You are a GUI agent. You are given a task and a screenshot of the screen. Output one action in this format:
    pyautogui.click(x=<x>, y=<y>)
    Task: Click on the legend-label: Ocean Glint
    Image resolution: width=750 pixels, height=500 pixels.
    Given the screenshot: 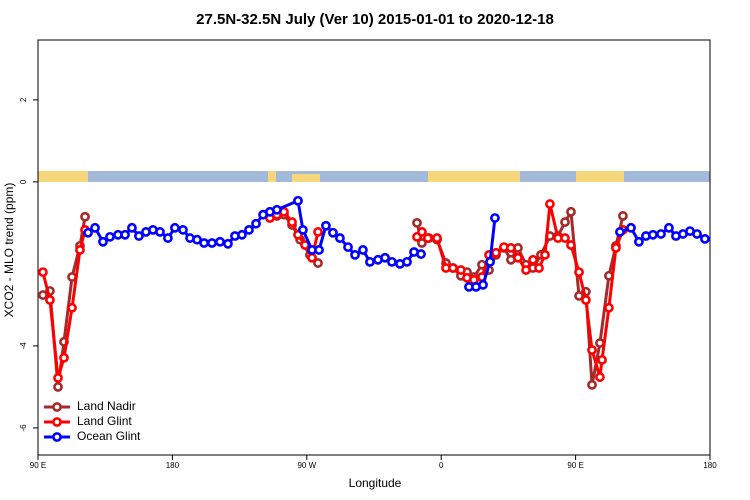 What is the action you would take?
    pyautogui.click(x=109, y=436)
    